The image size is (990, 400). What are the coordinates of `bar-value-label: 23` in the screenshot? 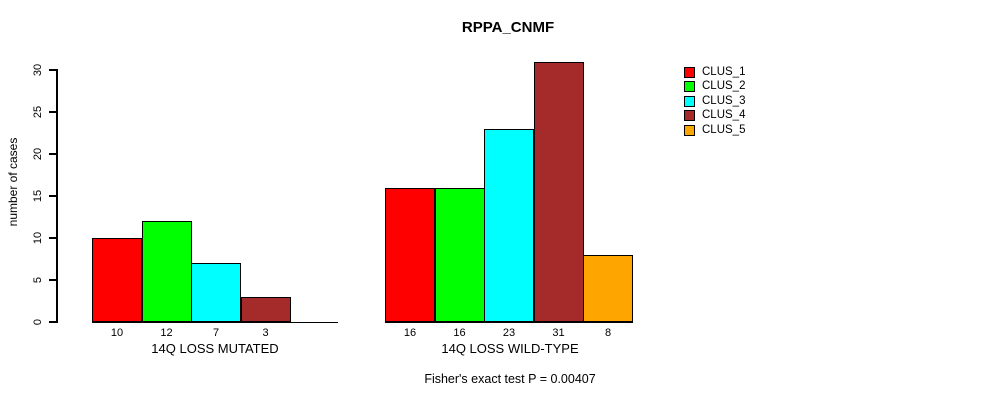 It's located at (509, 333).